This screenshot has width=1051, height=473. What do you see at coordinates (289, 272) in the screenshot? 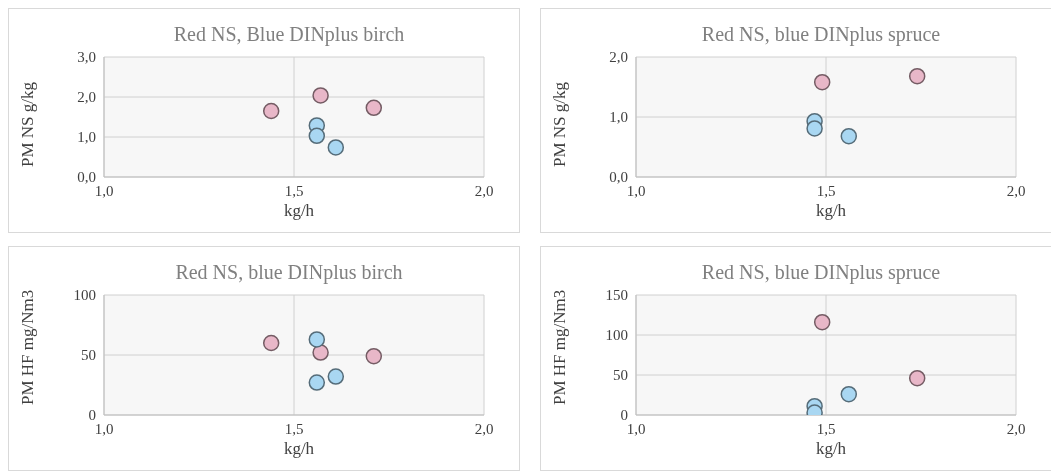
I see `chart-title: Red NS, blue DINplus birch` at bounding box center [289, 272].